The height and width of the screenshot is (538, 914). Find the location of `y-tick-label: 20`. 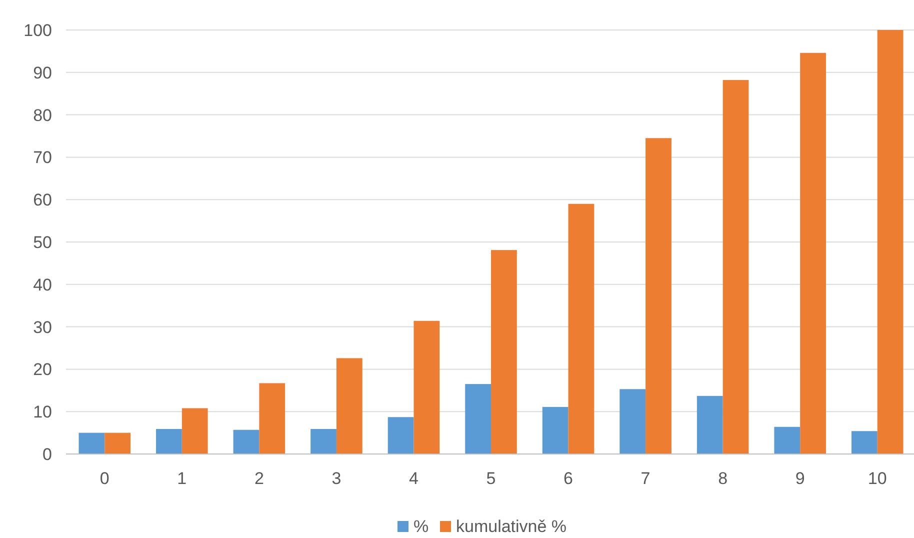

y-tick-label: 20 is located at coordinates (42, 370).